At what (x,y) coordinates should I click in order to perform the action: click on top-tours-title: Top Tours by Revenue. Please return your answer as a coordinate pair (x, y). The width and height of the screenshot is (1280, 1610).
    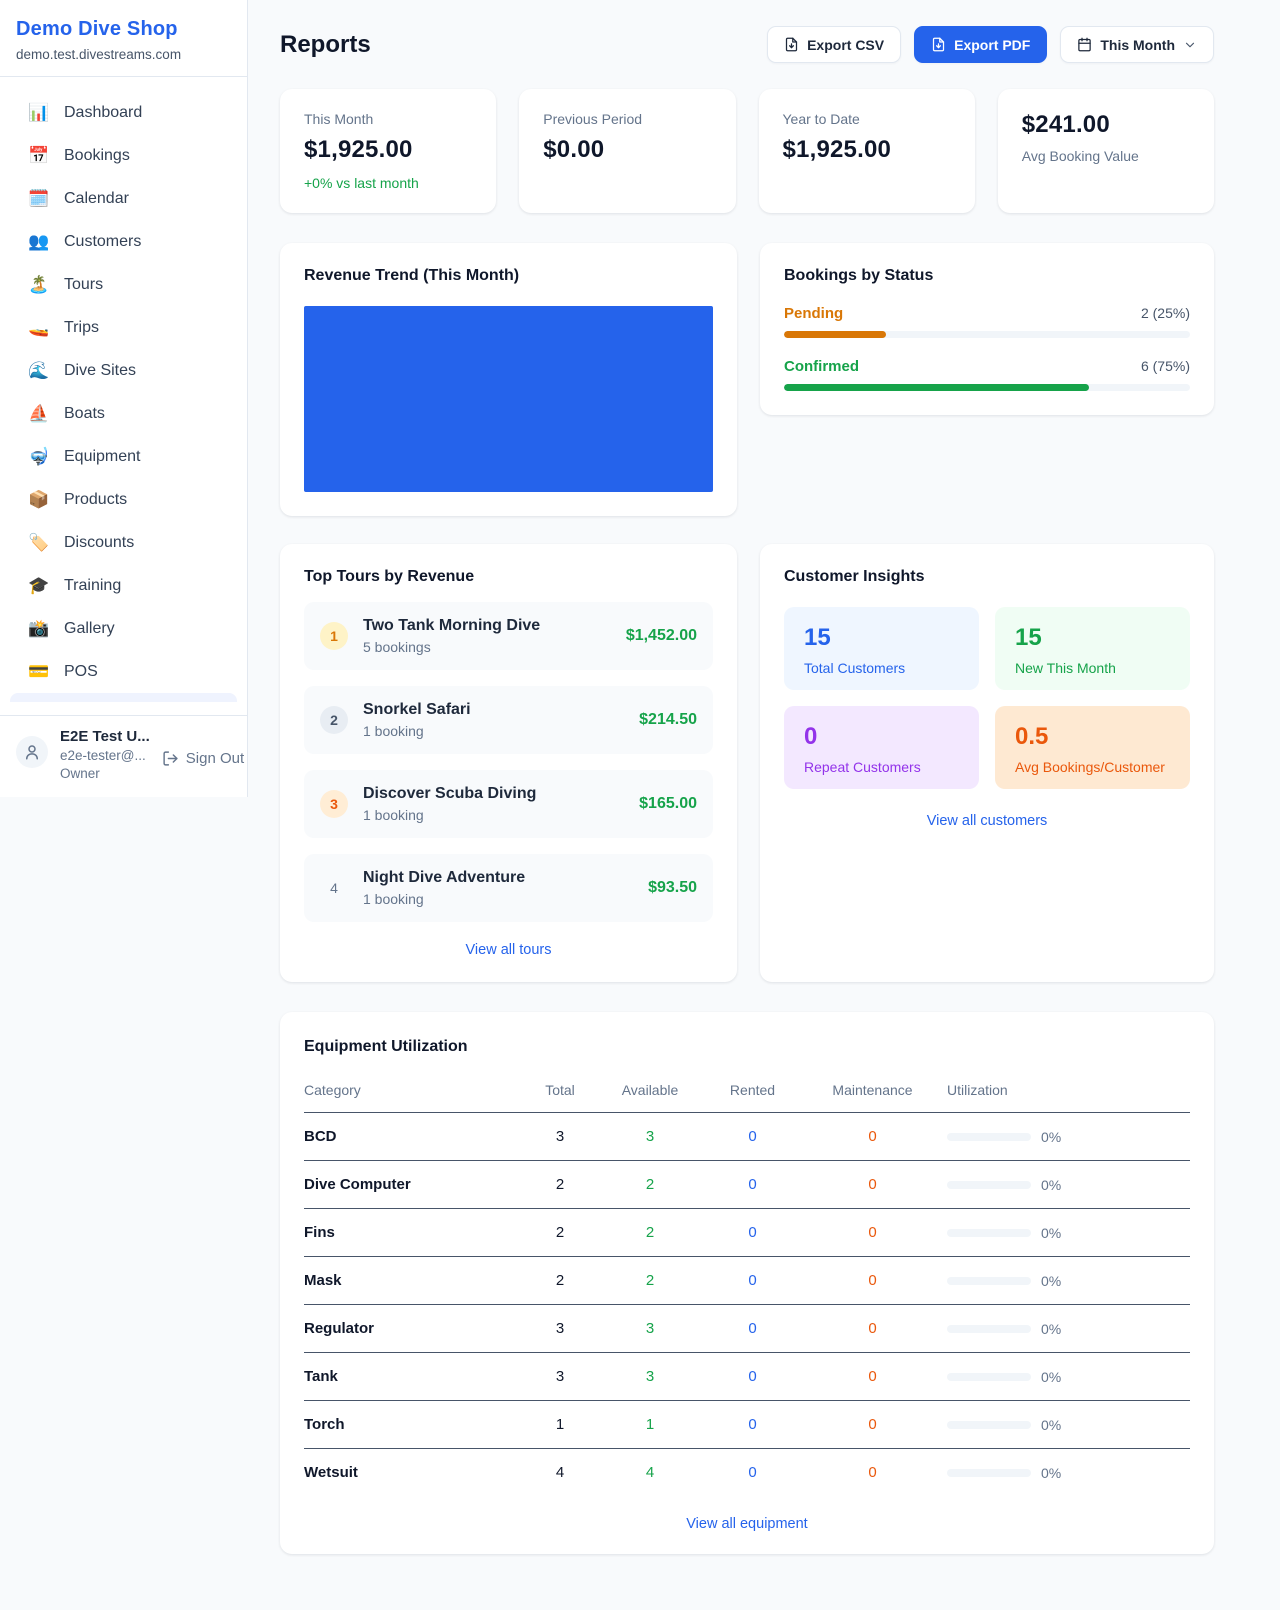
    Looking at the image, I should click on (389, 576).